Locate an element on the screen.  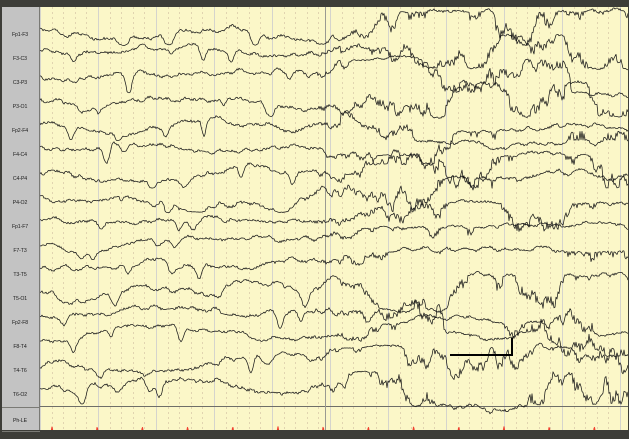
channel-label-t6-o2: T6-O2 is located at coordinates (20, 395).